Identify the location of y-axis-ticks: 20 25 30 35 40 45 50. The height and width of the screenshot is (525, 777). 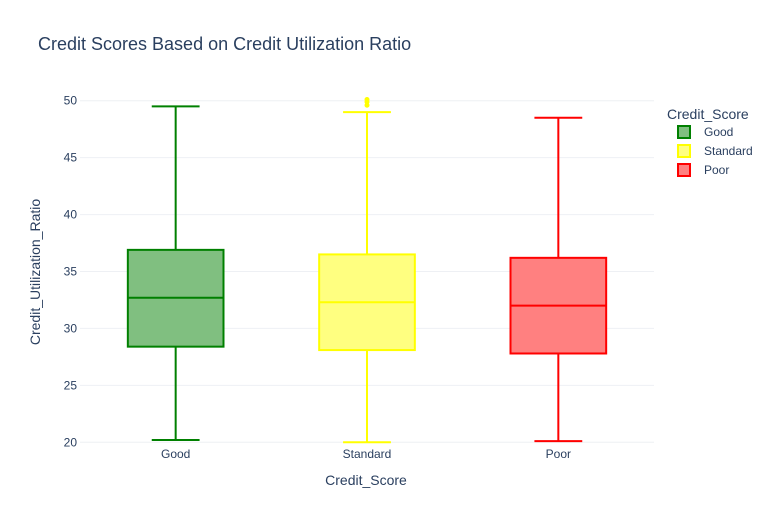
(71, 272).